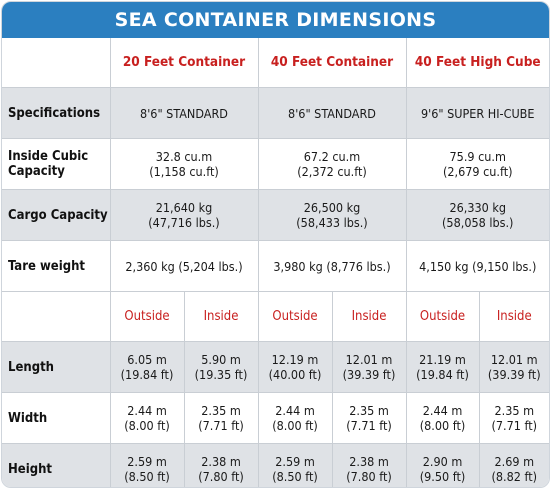  I want to click on cell-line: 2.69 m, so click(514, 461).